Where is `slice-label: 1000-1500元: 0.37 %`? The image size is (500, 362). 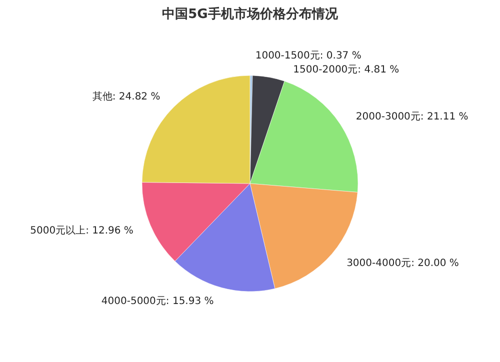
slice-label: 1000-1500元: 0.37 % is located at coordinates (308, 56).